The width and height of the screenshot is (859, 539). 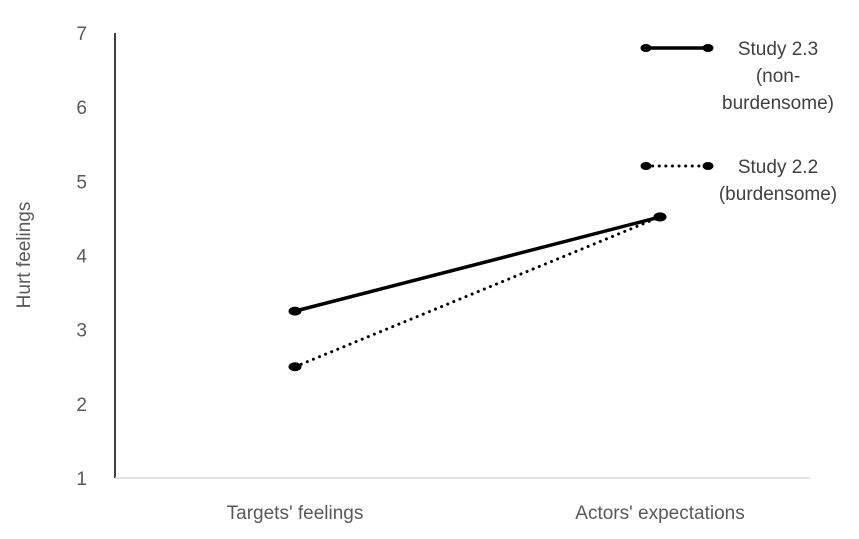 What do you see at coordinates (81, 182) in the screenshot?
I see `y-tick-label: 5` at bounding box center [81, 182].